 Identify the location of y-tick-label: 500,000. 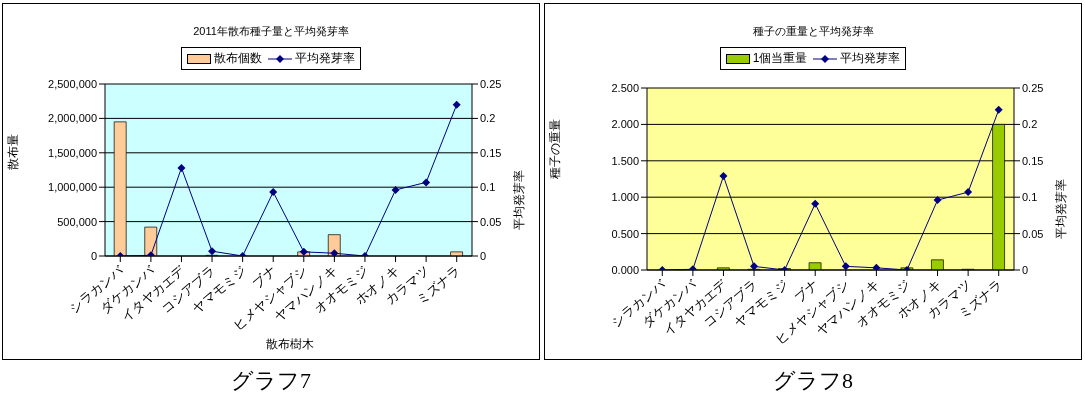
(77, 221).